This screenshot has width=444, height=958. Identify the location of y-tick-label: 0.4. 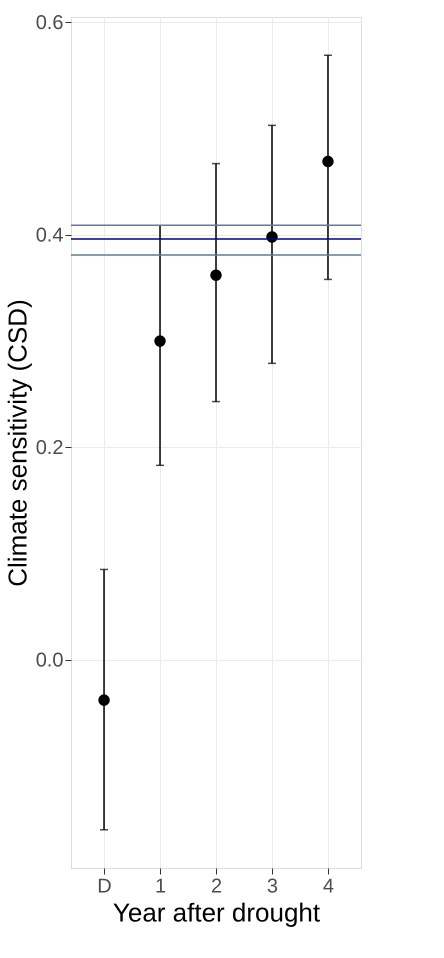
(50, 235).